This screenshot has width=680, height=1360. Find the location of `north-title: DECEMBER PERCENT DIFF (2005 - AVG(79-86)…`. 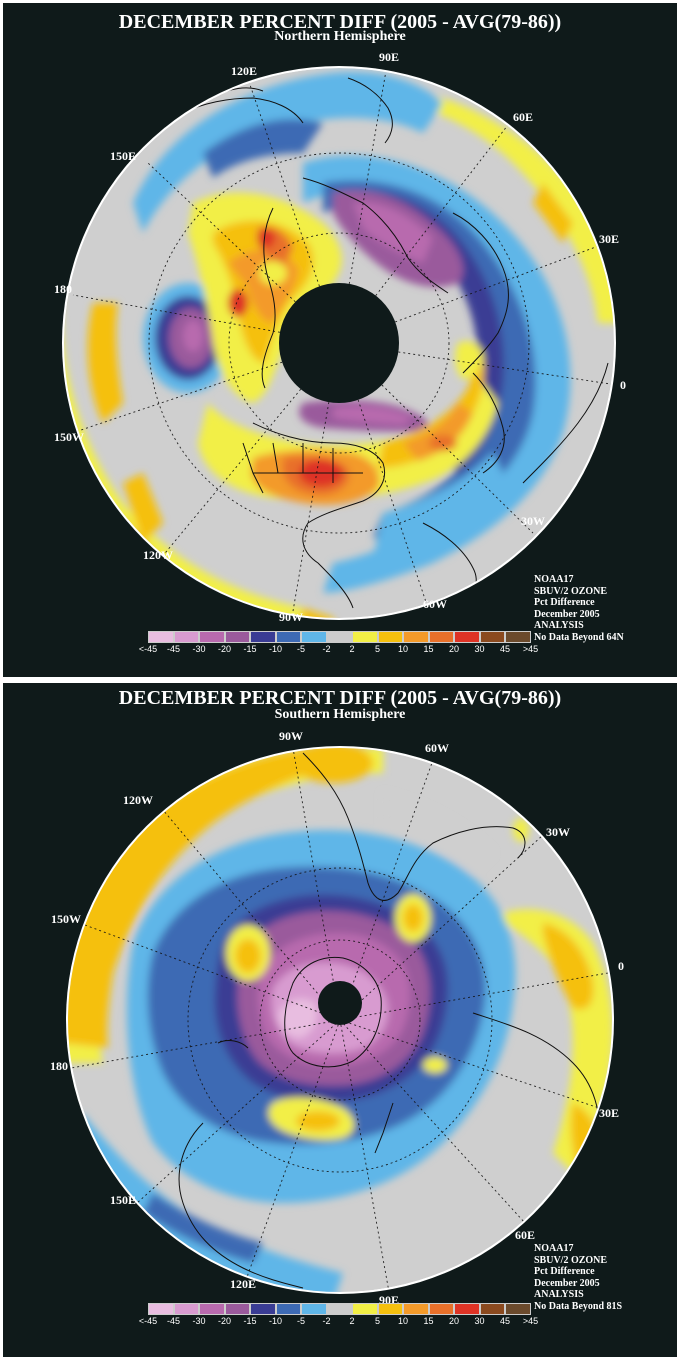

north-title: DECEMBER PERCENT DIFF (2005 - AVG(79-86)… is located at coordinates (340, 22).